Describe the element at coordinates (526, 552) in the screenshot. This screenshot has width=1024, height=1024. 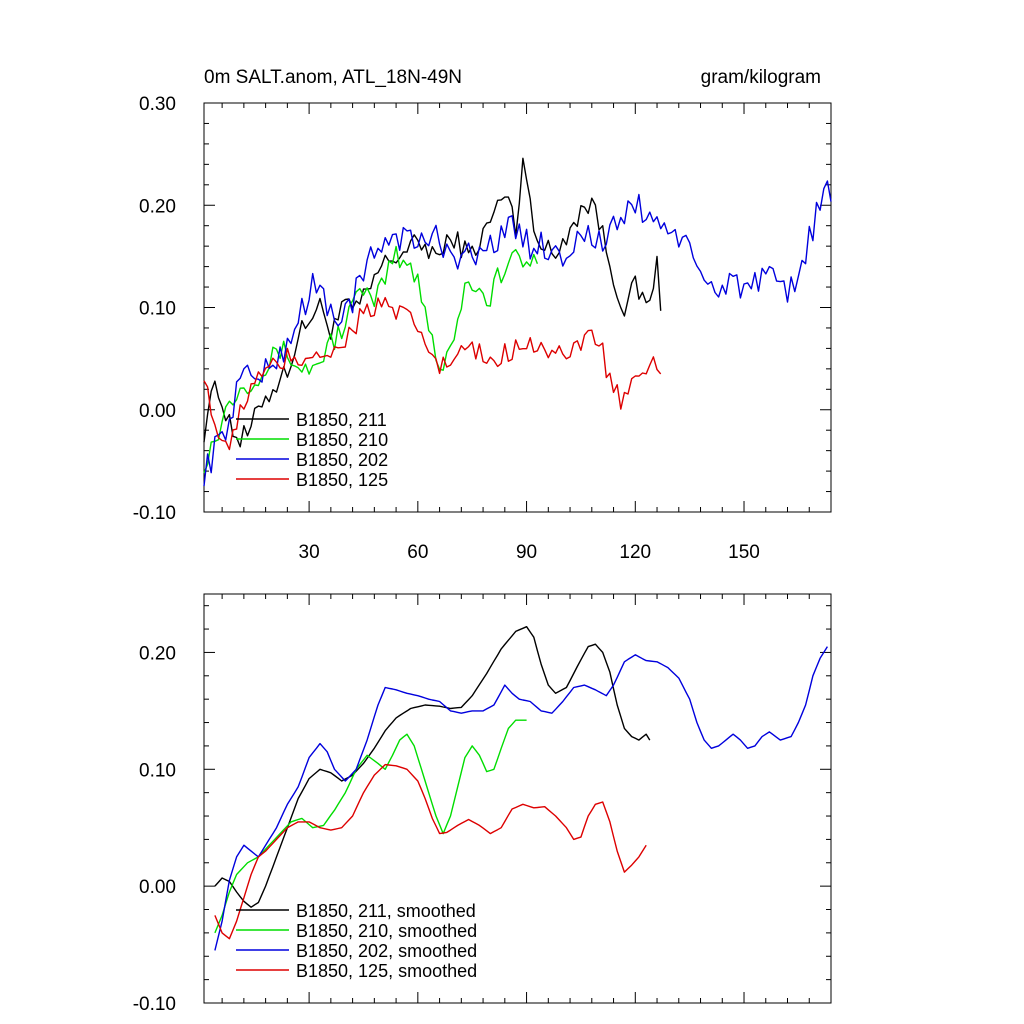
I see `x-tick-label: 90` at that location.